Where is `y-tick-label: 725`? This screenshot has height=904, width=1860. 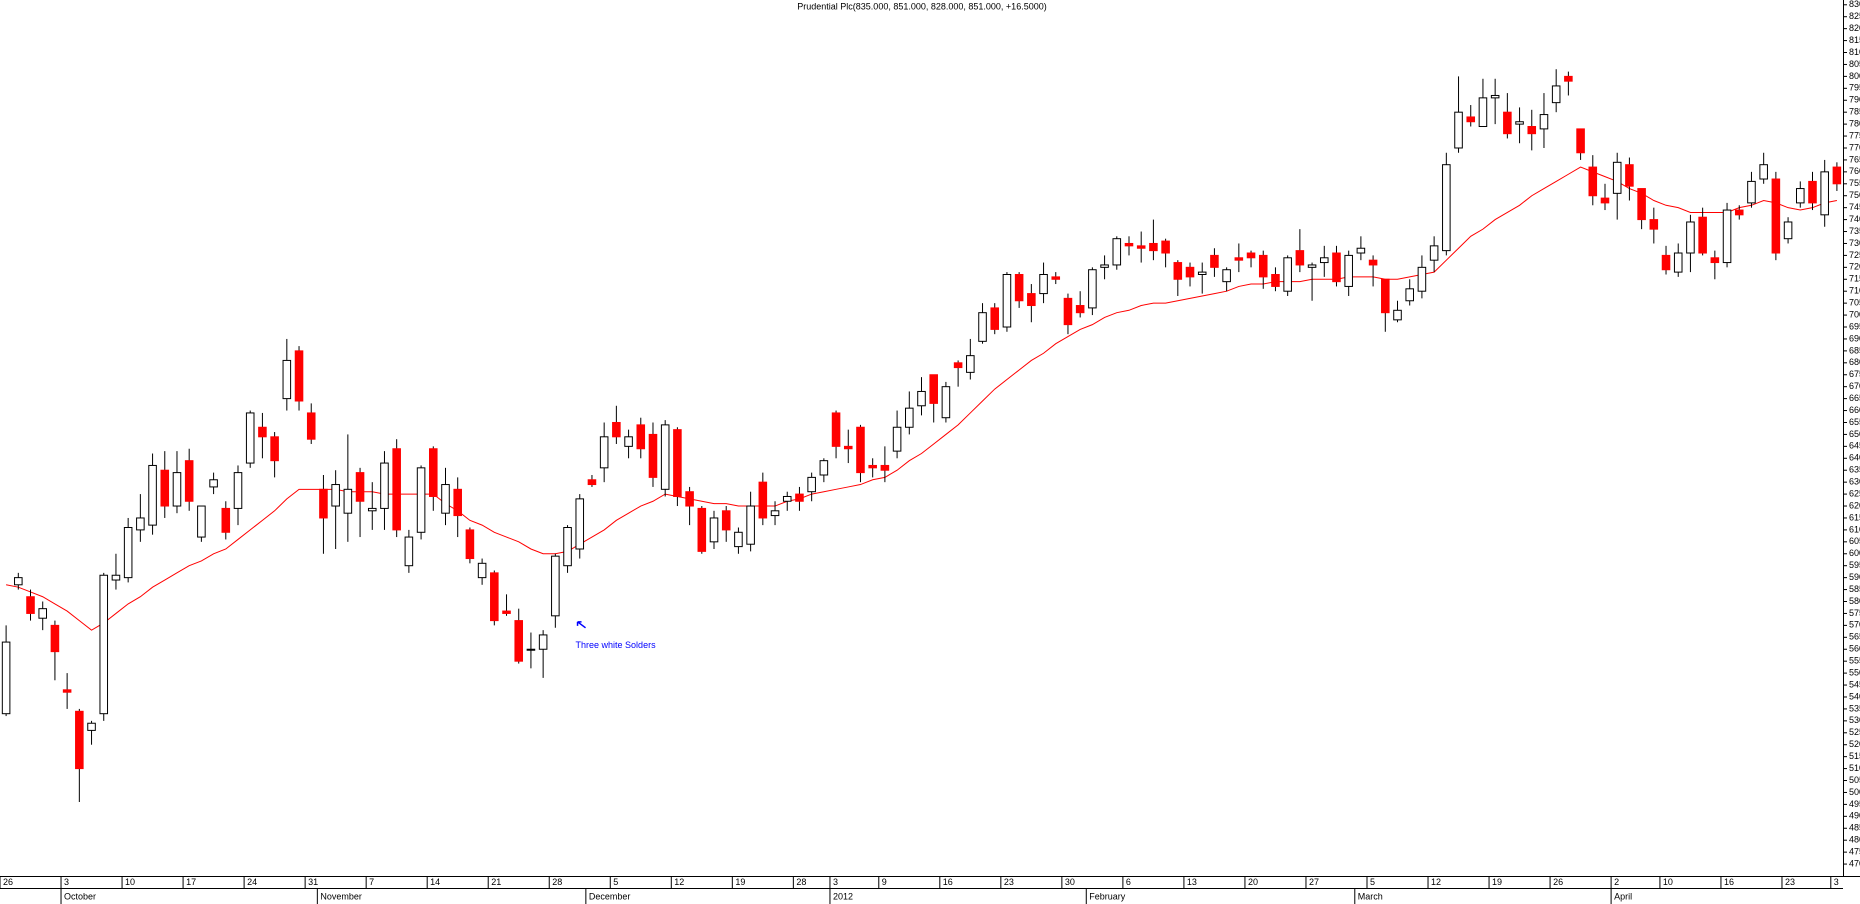 y-tick-label: 725 is located at coordinates (1854, 255).